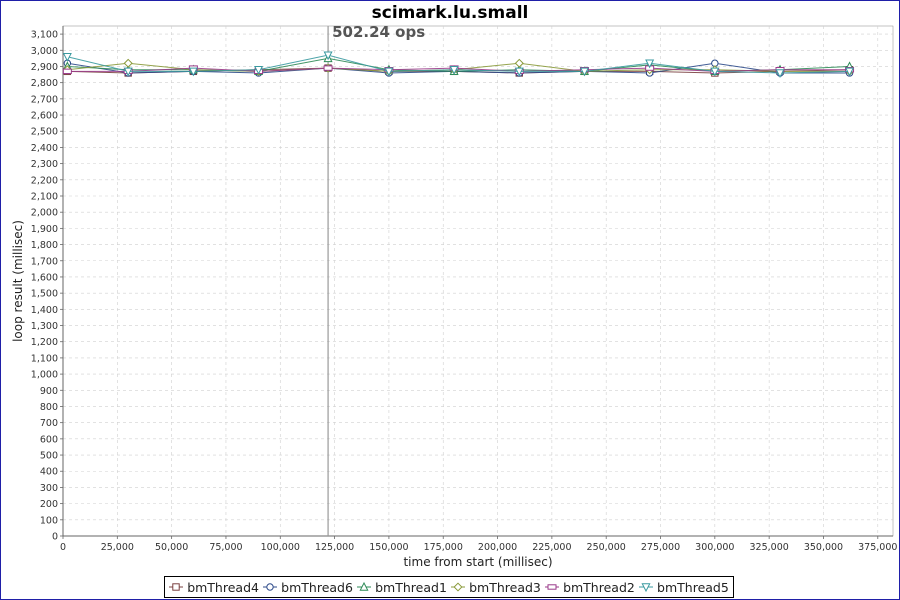 This screenshot has height=600, width=900. What do you see at coordinates (458, 65) in the screenshot?
I see `series-bmThread5` at bounding box center [458, 65].